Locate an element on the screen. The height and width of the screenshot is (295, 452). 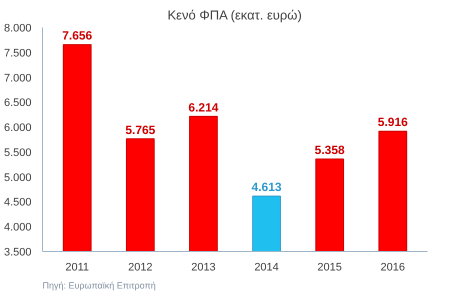
x-tick-label: 2012 is located at coordinates (140, 268).